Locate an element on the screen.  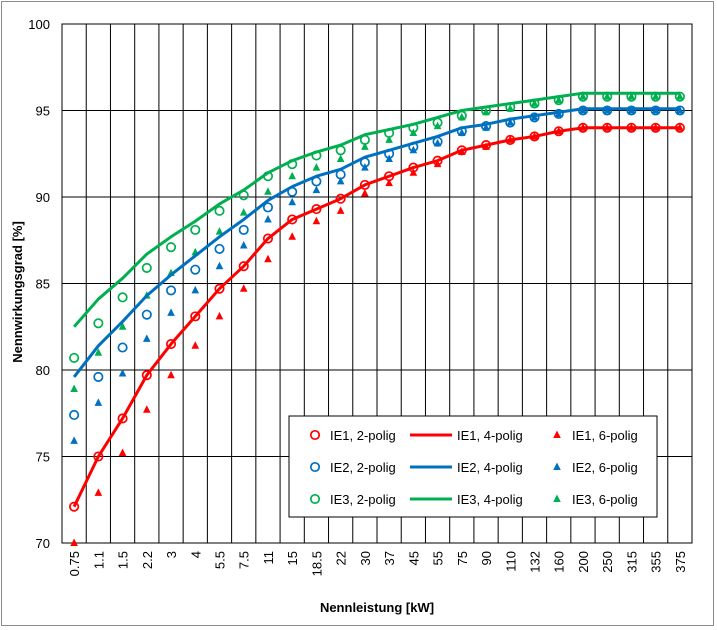
legend-entry: IE1, 6-polig is located at coordinates (595, 435).